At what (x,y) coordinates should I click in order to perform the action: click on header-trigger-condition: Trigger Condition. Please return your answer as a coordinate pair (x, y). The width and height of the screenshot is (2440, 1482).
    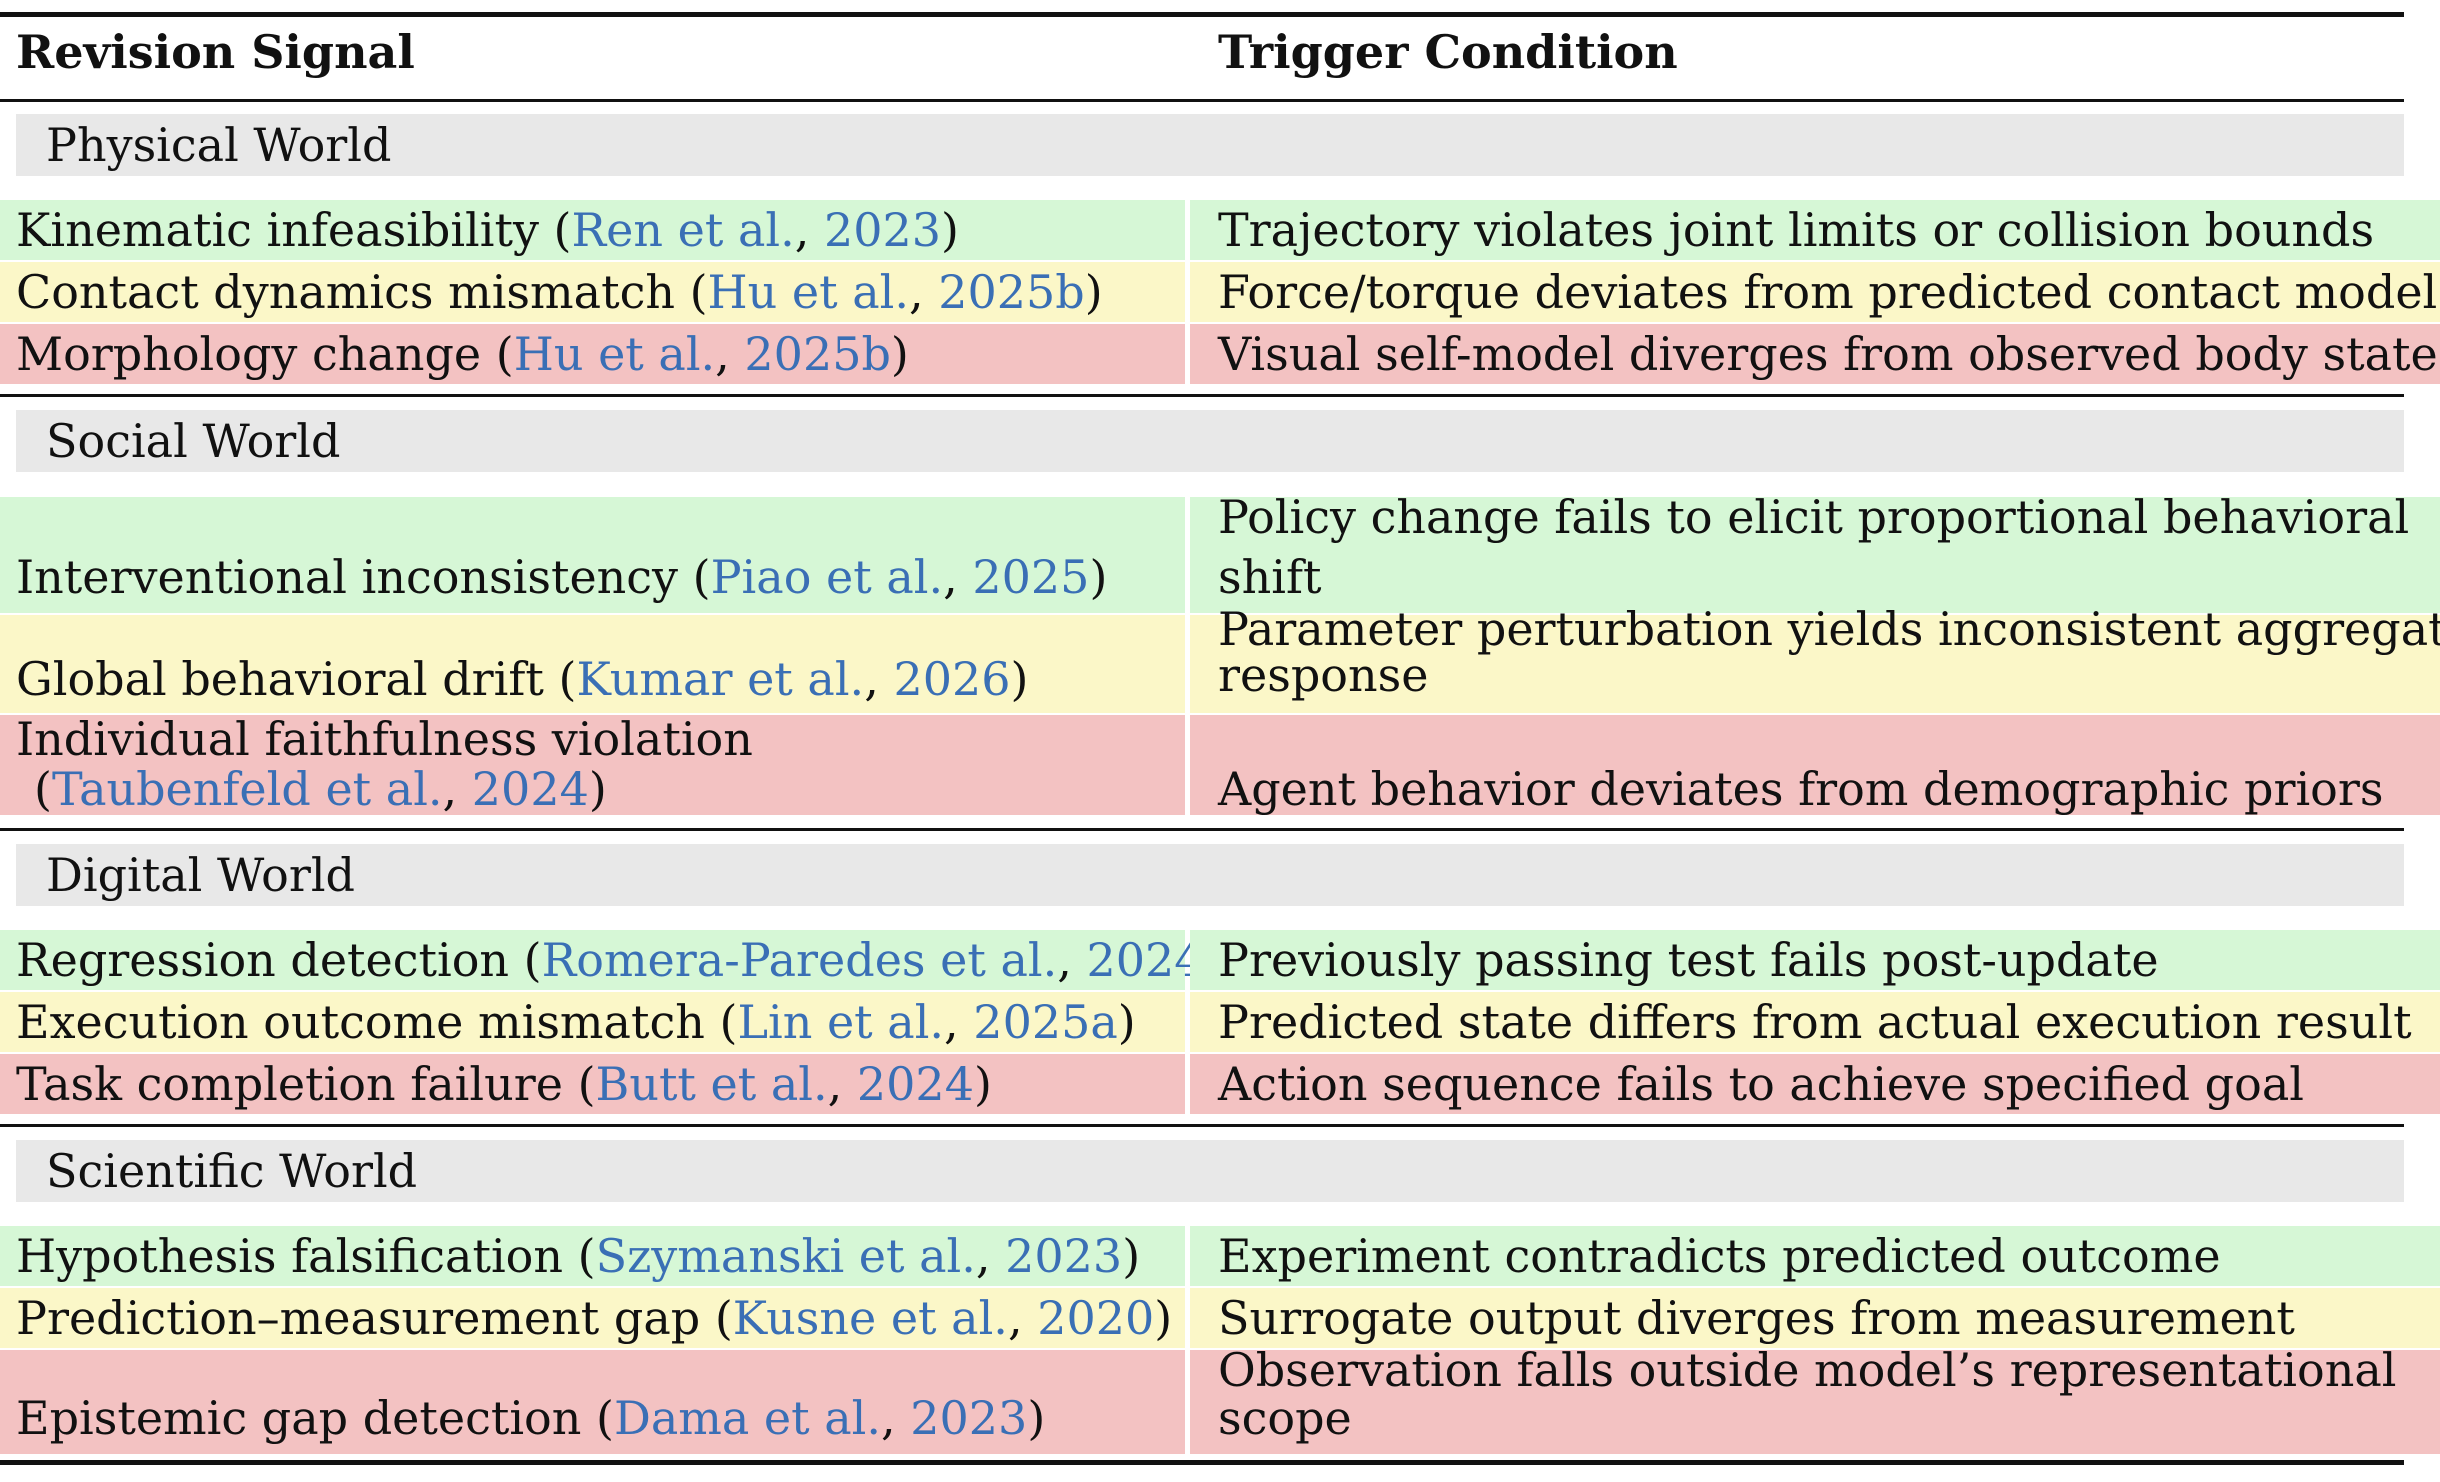
    Looking at the image, I should click on (1448, 52).